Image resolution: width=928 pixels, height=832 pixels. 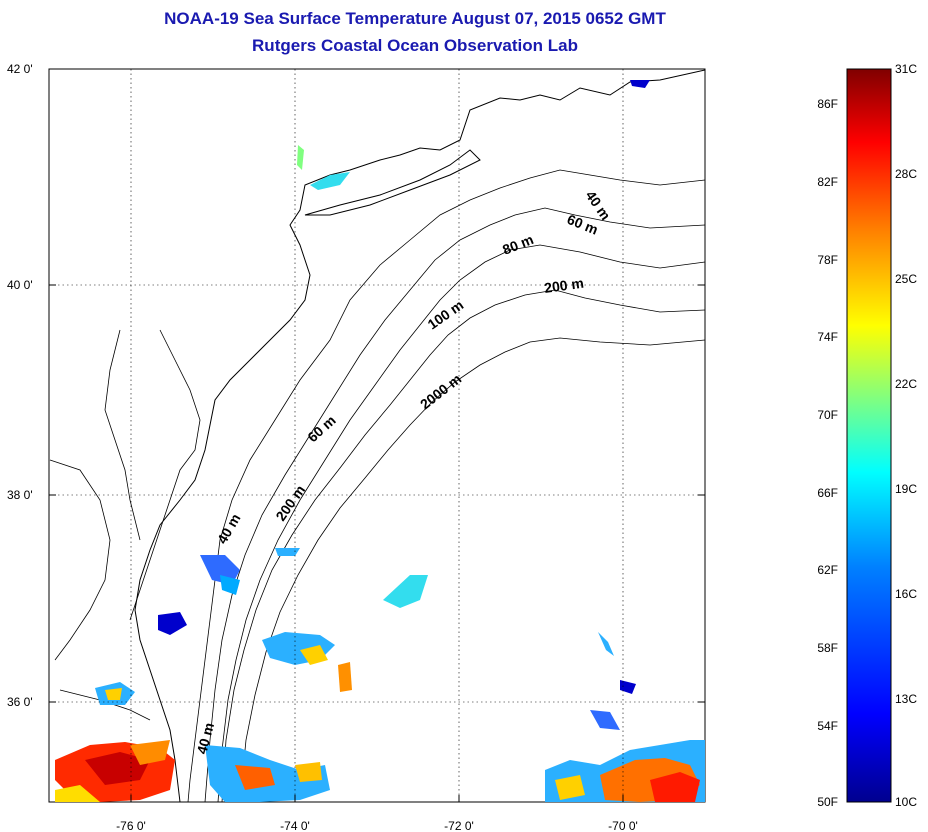 What do you see at coordinates (827, 570) in the screenshot?
I see `colorbar-f-label: 62F` at bounding box center [827, 570].